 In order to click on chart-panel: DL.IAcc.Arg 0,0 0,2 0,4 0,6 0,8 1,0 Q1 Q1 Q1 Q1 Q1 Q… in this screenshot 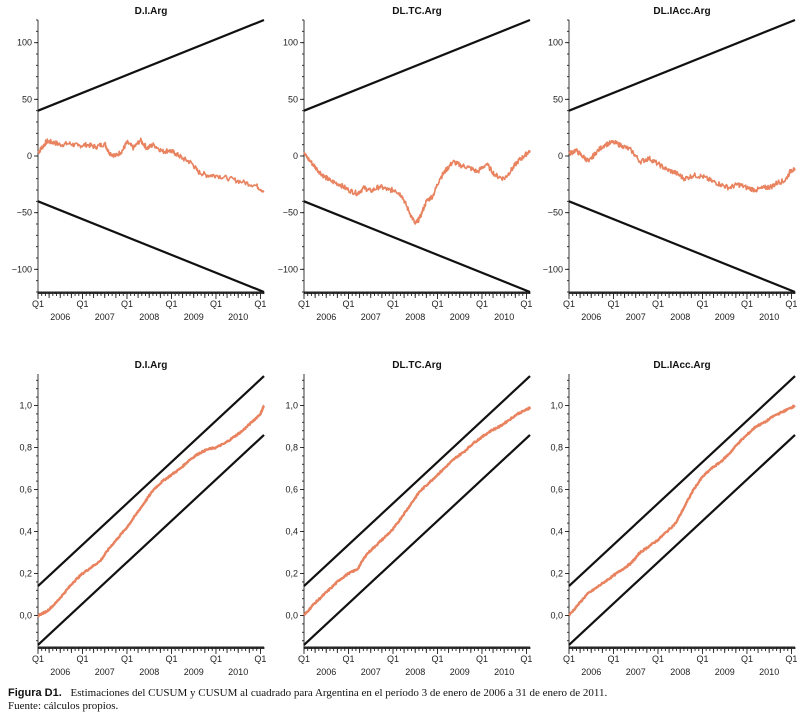, I will do `click(673, 518)`.